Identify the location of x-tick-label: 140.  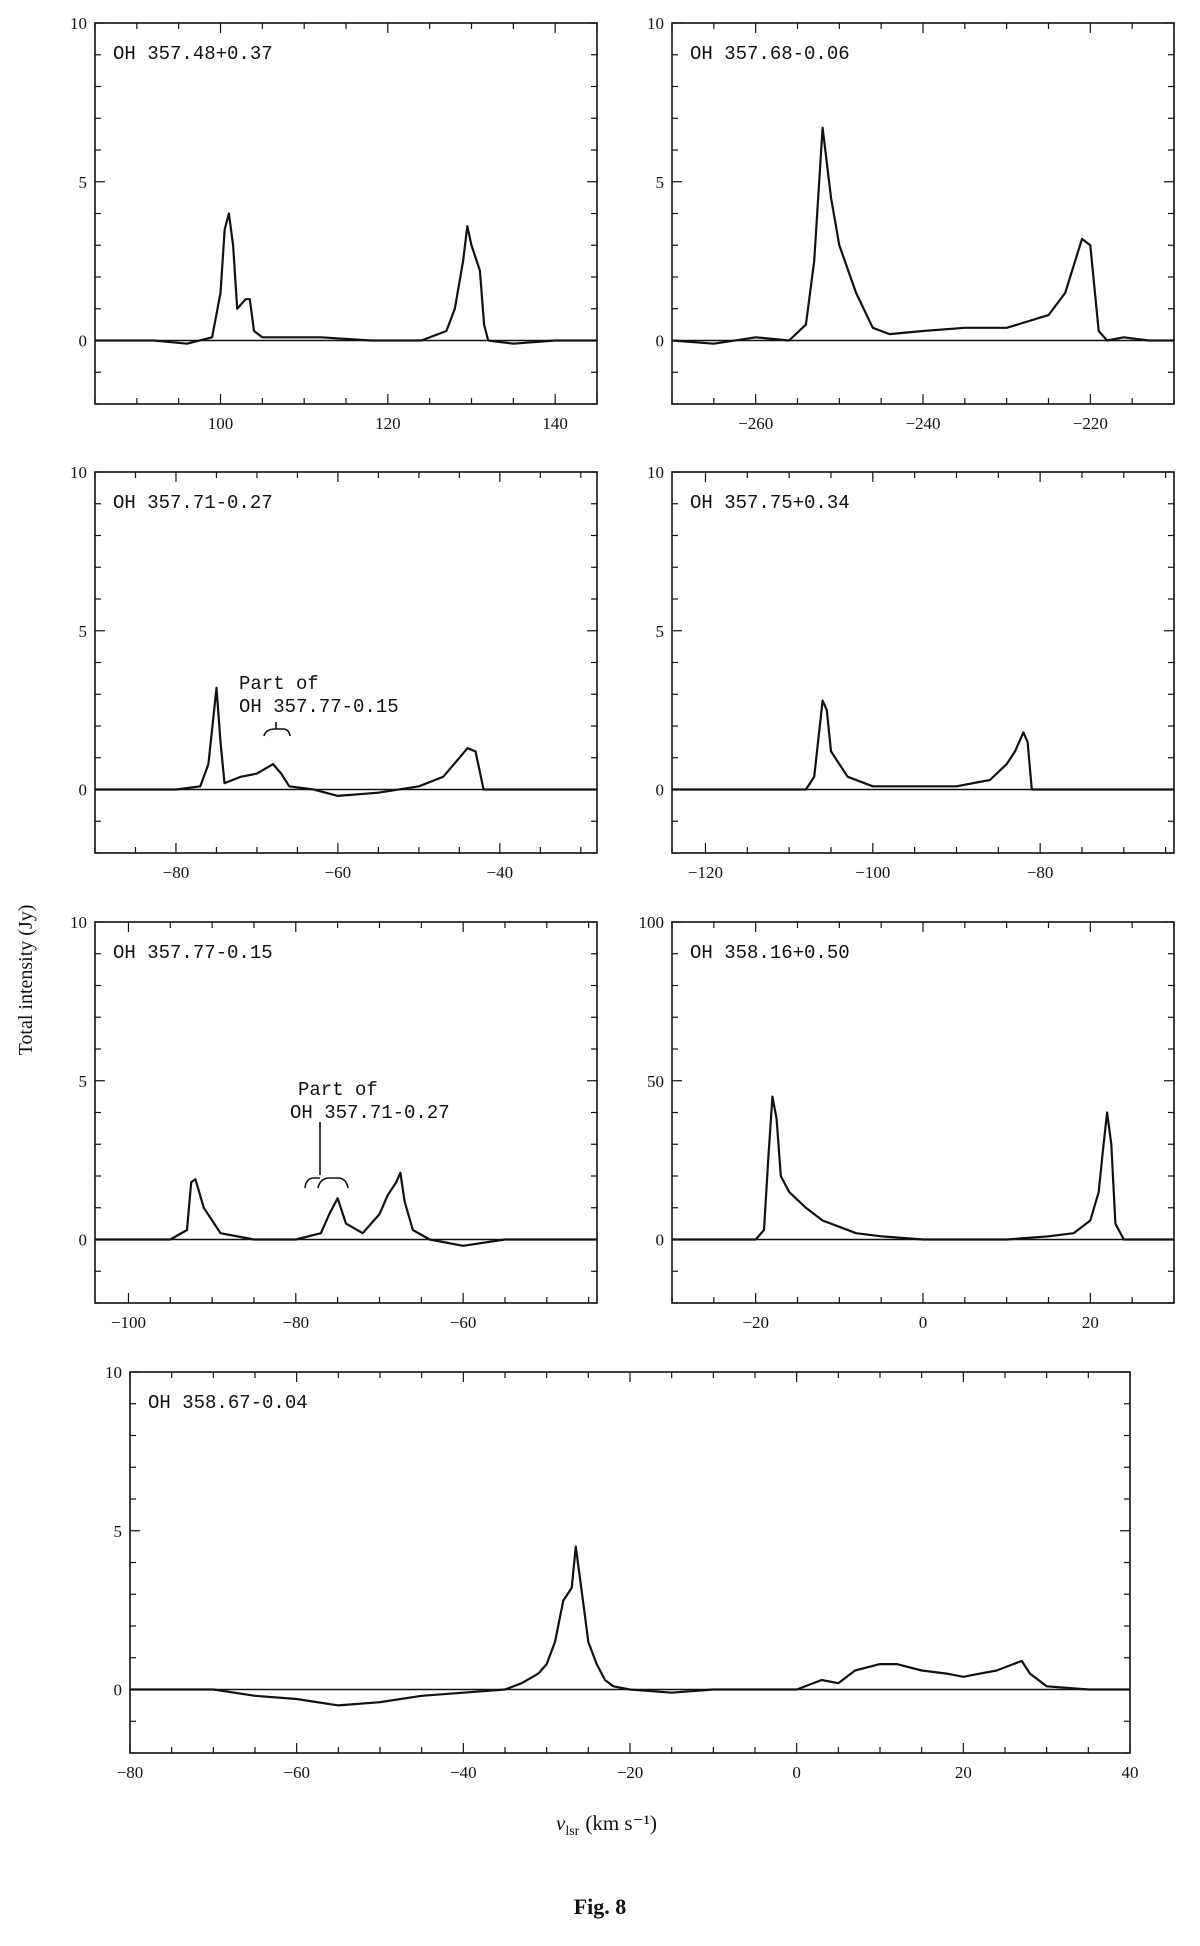
(555, 423).